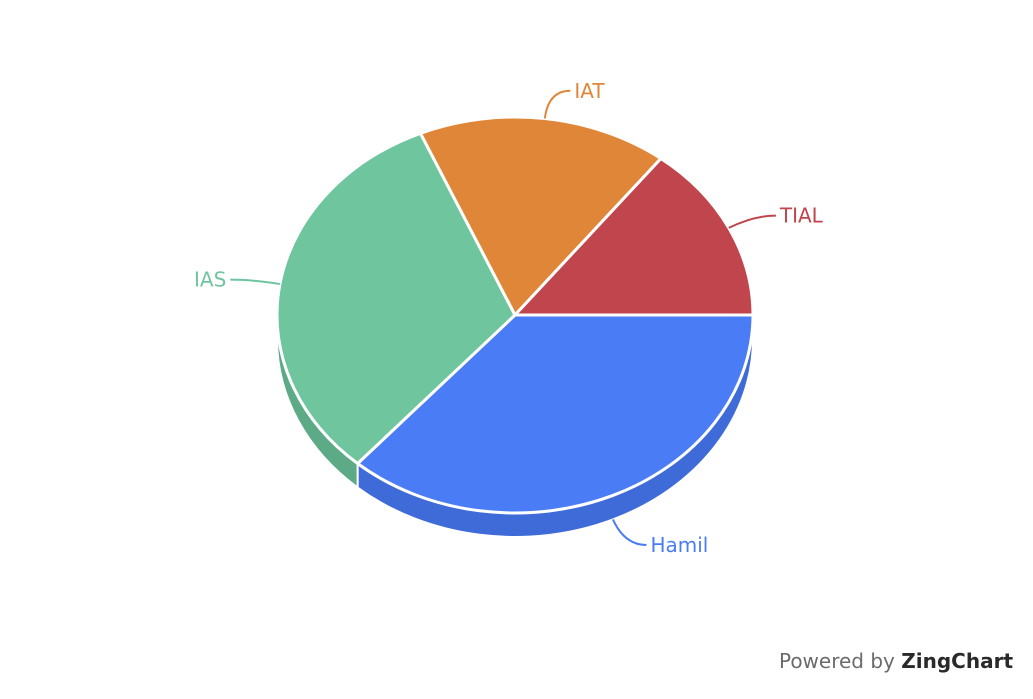 Image resolution: width=1033 pixels, height=699 pixels. Describe the element at coordinates (255, 282) in the screenshot. I see `callout-line-ias` at that location.